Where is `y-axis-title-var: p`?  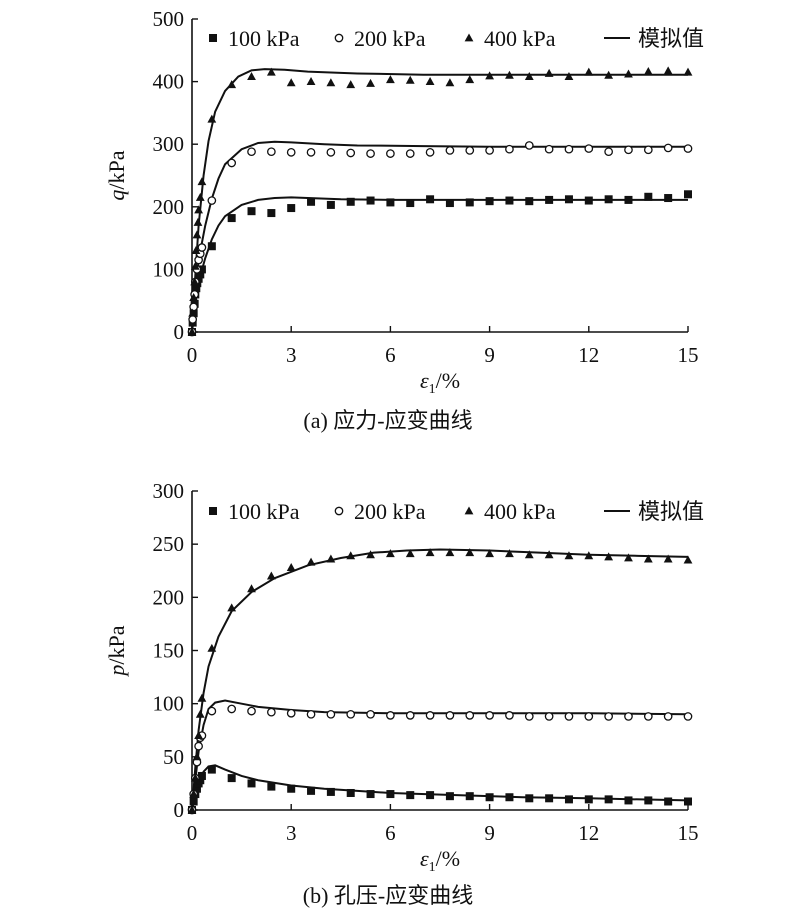
y-axis-title-var: p is located at coordinates (116, 671).